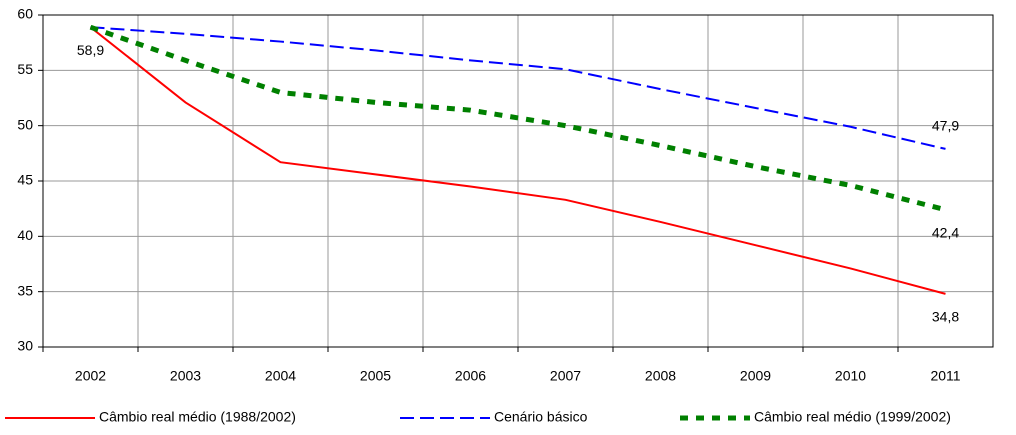  I want to click on y-tick-label: 30, so click(25, 346).